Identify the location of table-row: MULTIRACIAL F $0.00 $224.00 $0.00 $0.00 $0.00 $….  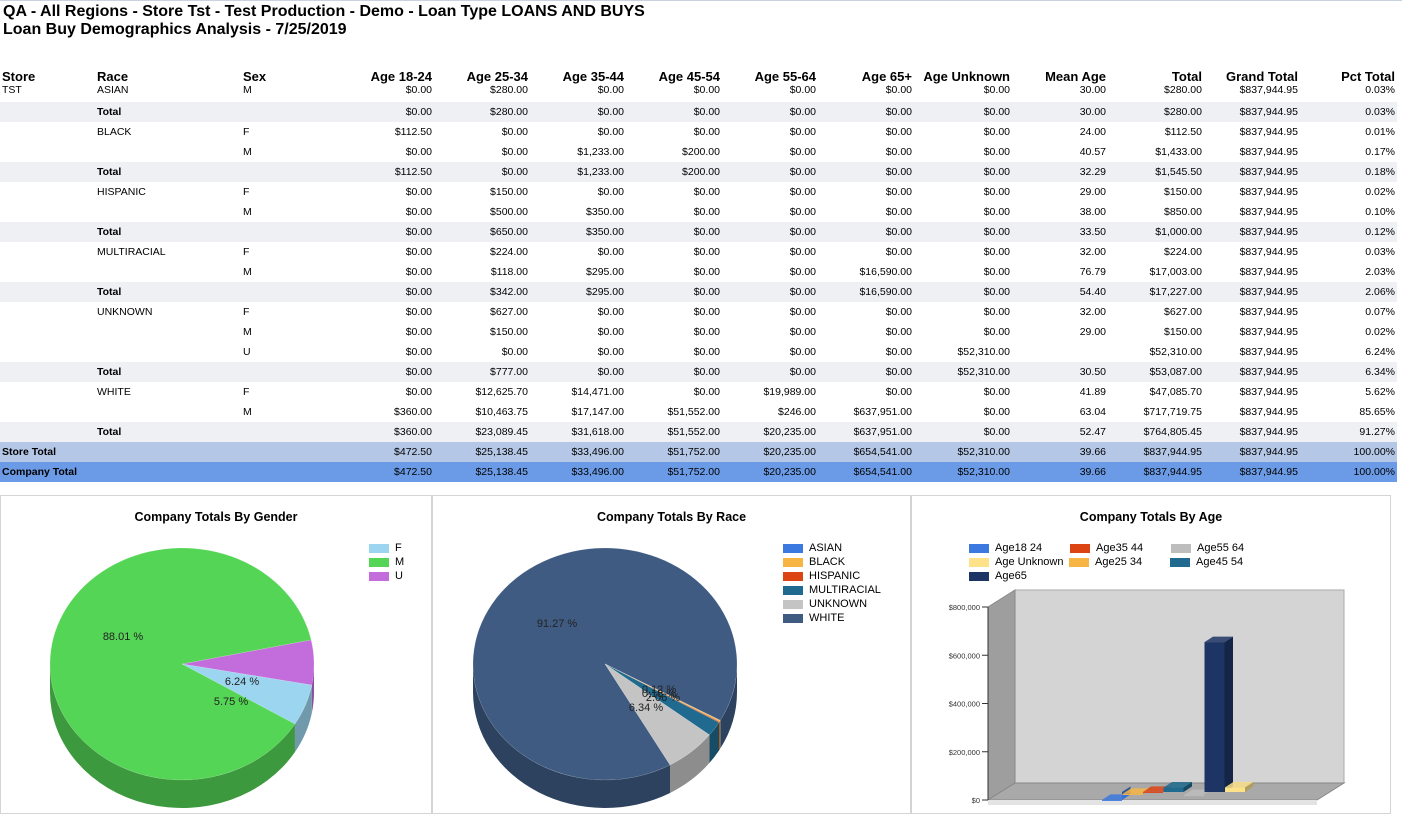
(698, 252).